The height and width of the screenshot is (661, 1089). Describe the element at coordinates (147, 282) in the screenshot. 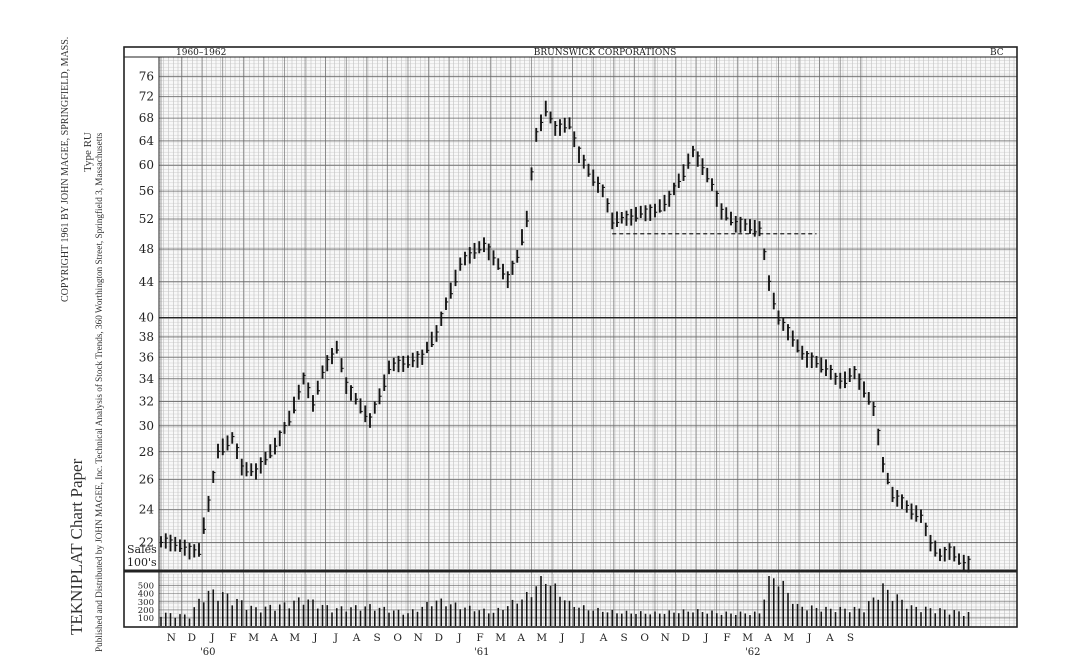

I see `price-tick-label: 44` at that location.